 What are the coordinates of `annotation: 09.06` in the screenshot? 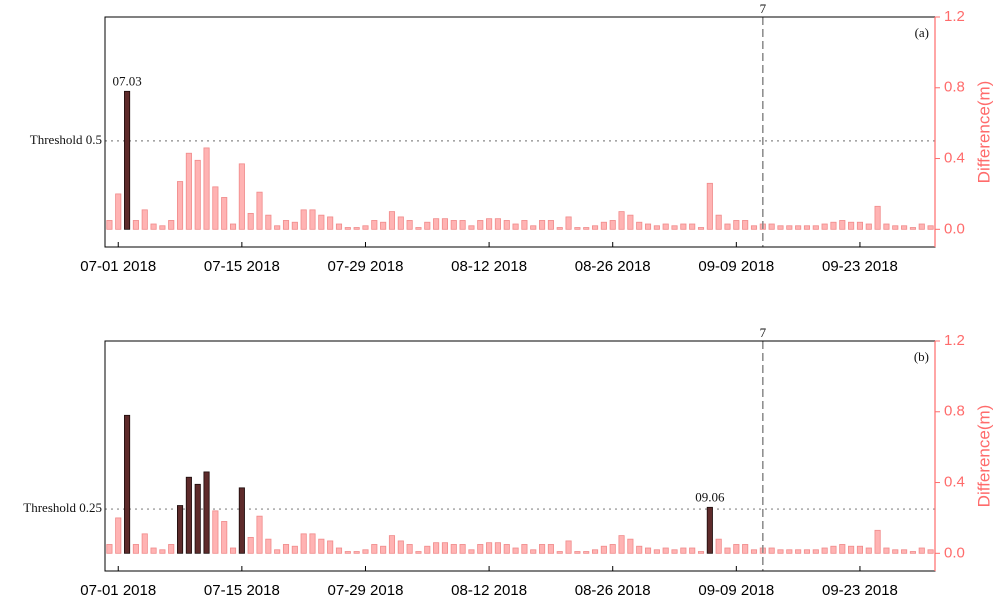 It's located at (710, 496).